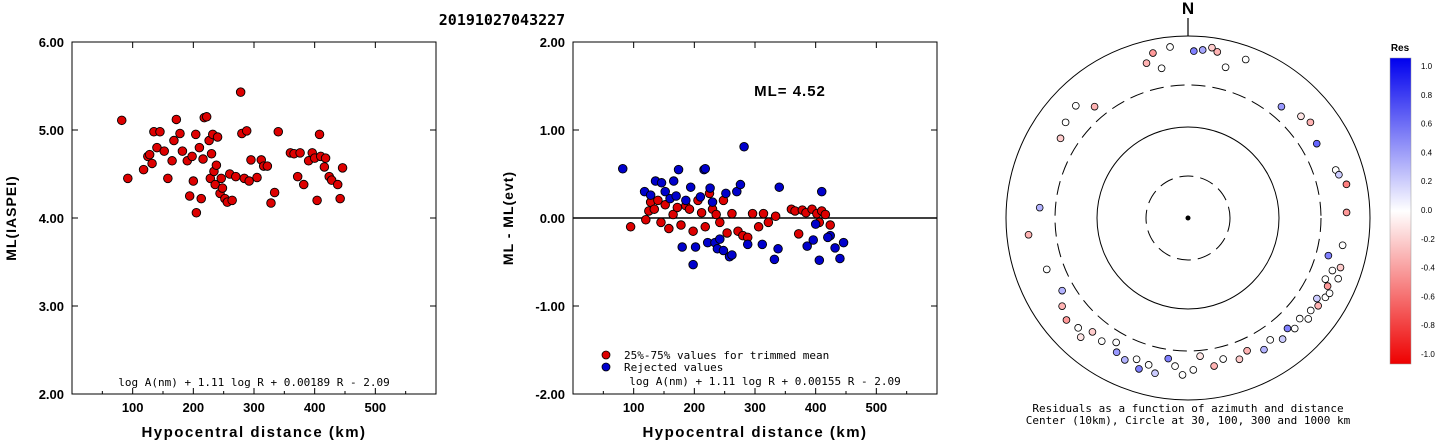 This screenshot has height=441, width=1437. I want to click on colorbar-tick-label: -0.2, so click(1428, 239).